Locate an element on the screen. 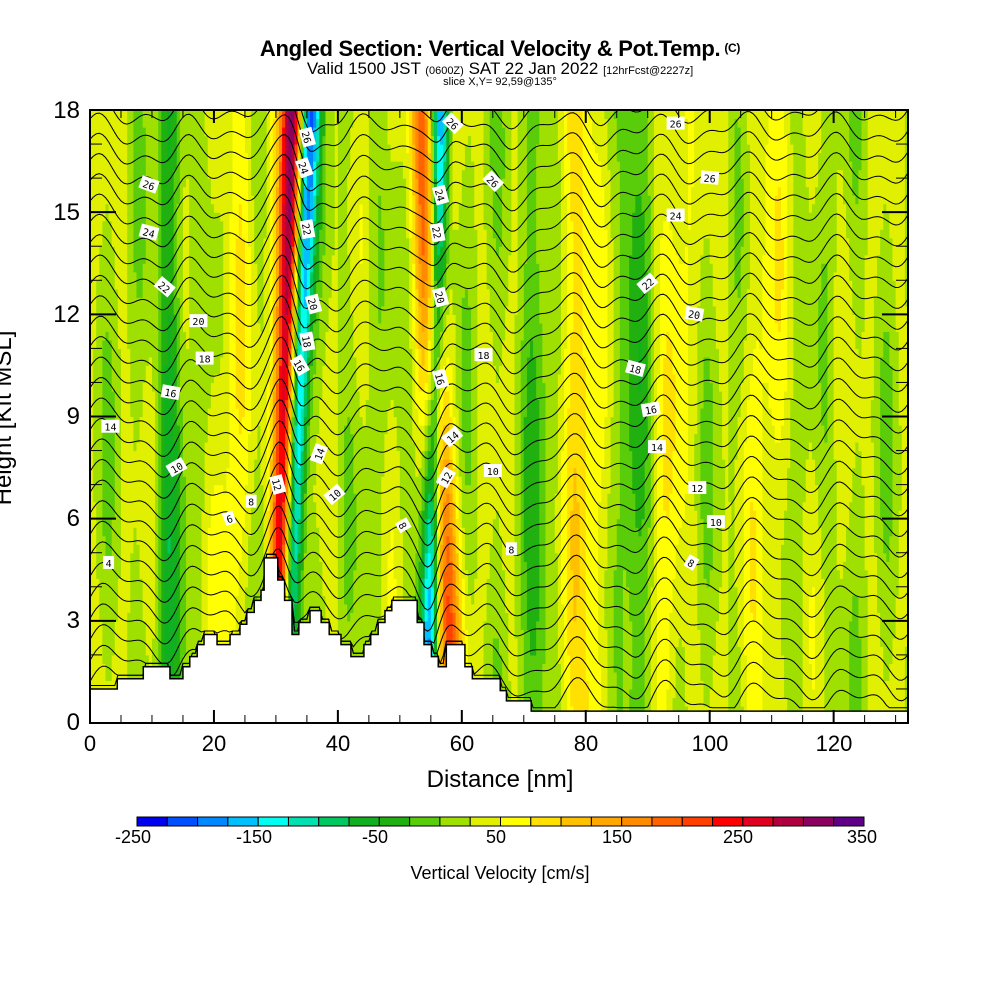 The image size is (1000, 1000). contour-label: 24 is located at coordinates (675, 215).